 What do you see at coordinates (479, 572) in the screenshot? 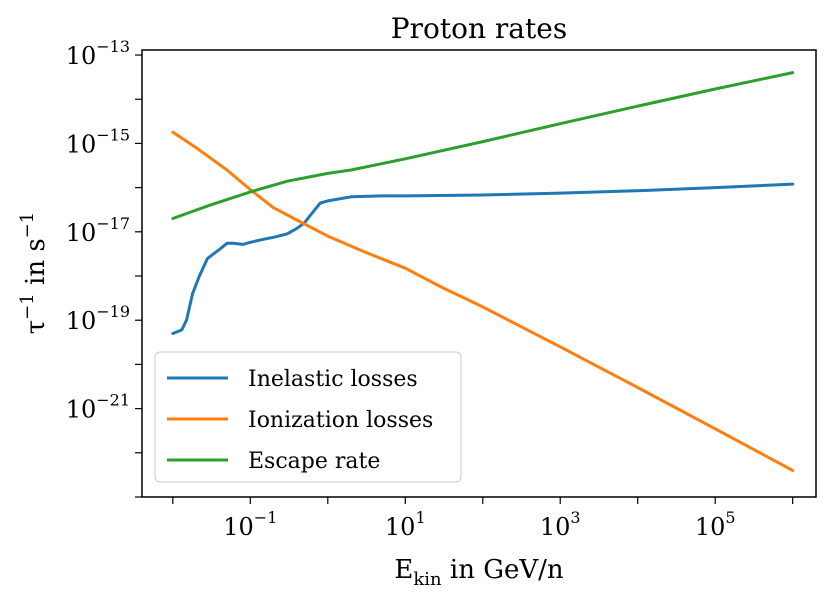
I see `x-axis-label: Ekin in GeV/n` at bounding box center [479, 572].